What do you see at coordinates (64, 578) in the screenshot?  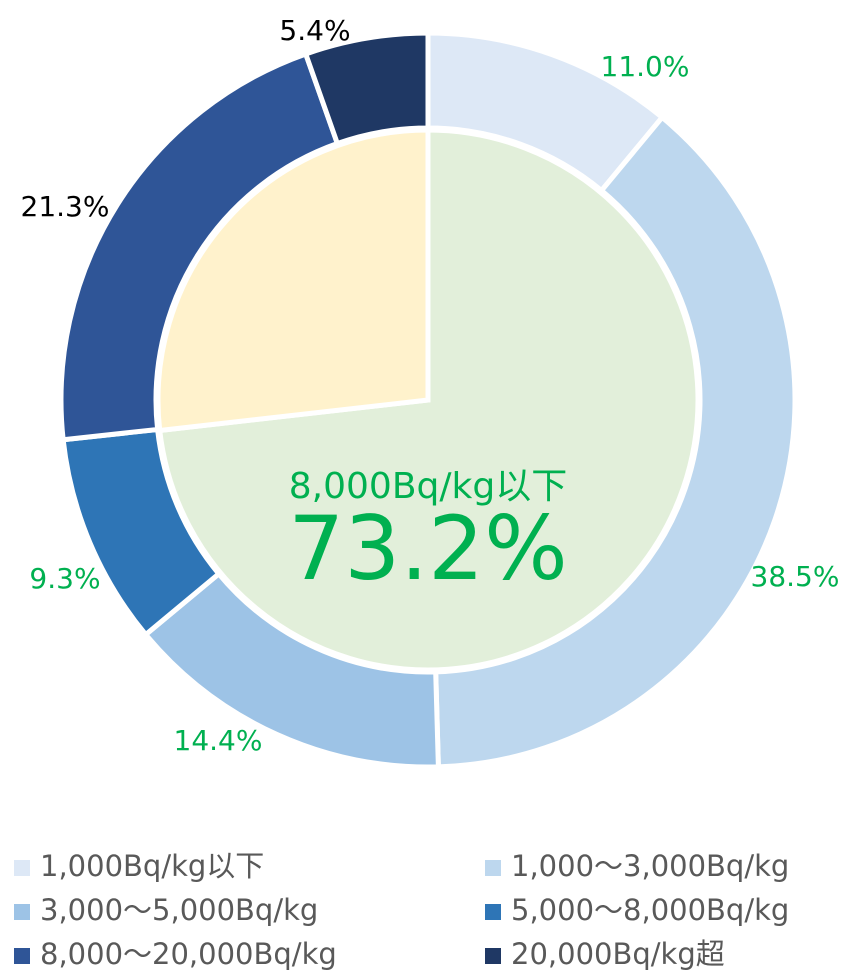 I see `data-label: 9.3%` at bounding box center [64, 578].